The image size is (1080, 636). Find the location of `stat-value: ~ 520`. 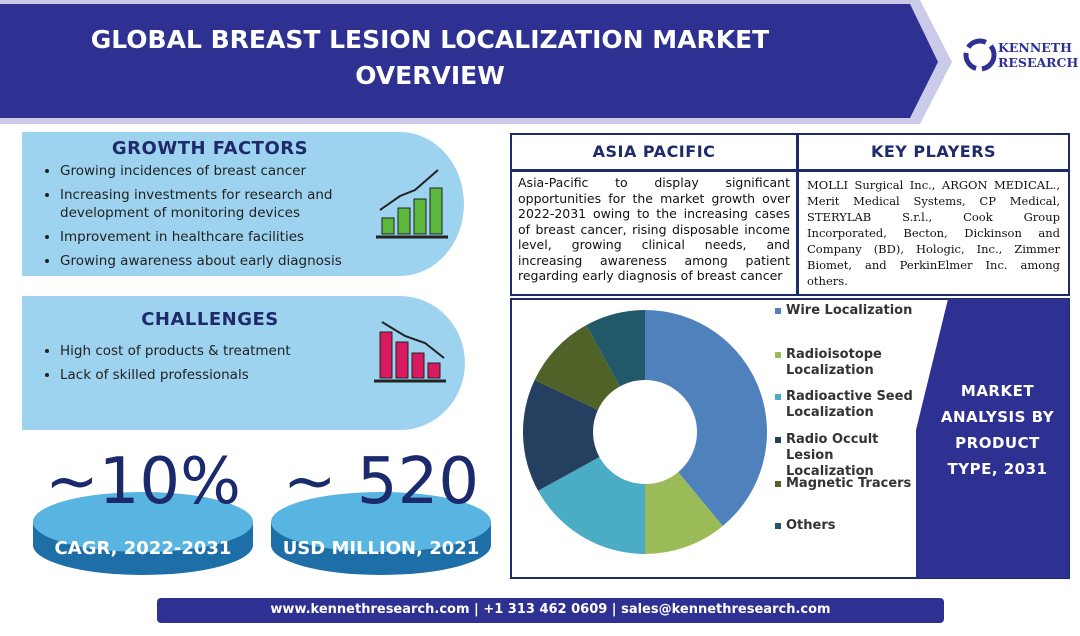

stat-value: ~ 520 is located at coordinates (381, 482).